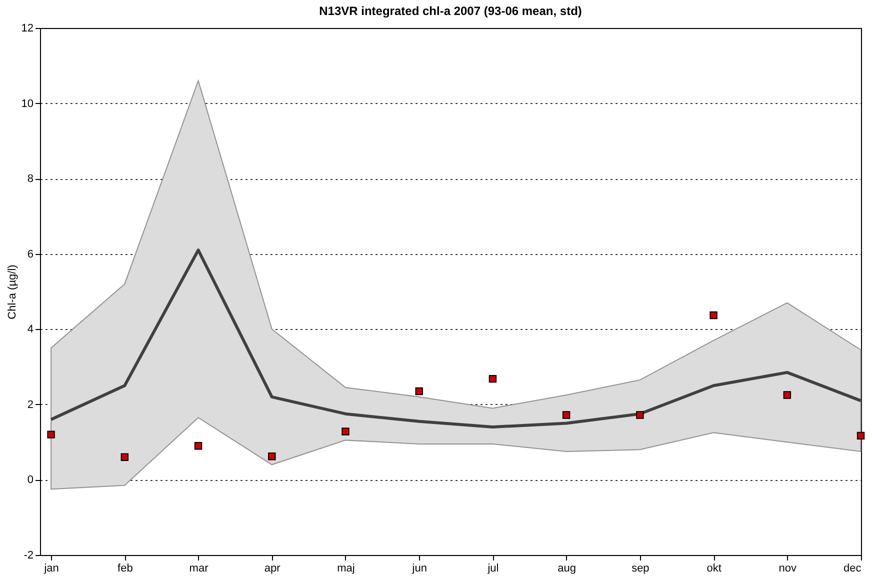 This screenshot has height=578, width=872. I want to click on chart-title: N13VR integrated chl-a 2007 (93-06 mean, std), so click(450, 11).